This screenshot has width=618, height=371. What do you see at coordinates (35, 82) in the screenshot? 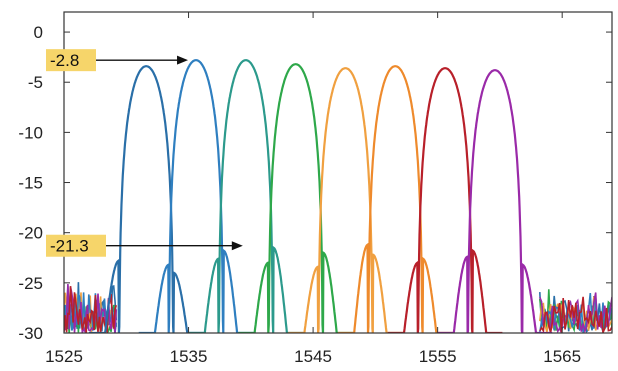
I see `y-tick-label-1: -5` at bounding box center [35, 82].